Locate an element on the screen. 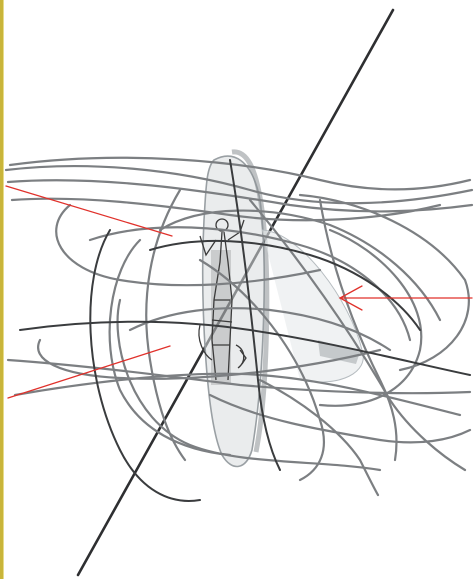 The image size is (474, 579). annotation-arrowhead-right is located at coordinates (350, 298).